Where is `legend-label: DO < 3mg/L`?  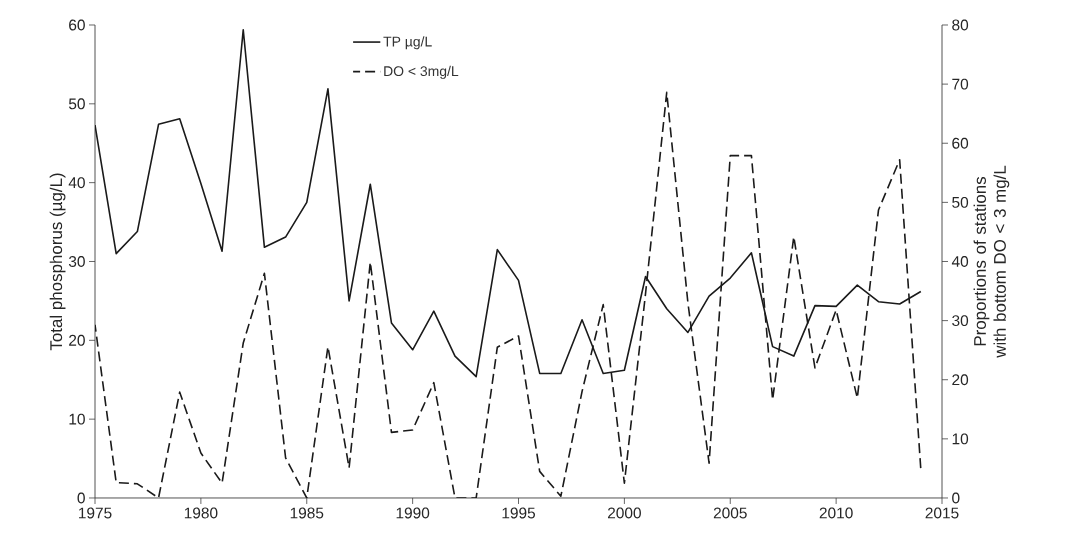
legend-label: DO < 3mg/L is located at coordinates (421, 72).